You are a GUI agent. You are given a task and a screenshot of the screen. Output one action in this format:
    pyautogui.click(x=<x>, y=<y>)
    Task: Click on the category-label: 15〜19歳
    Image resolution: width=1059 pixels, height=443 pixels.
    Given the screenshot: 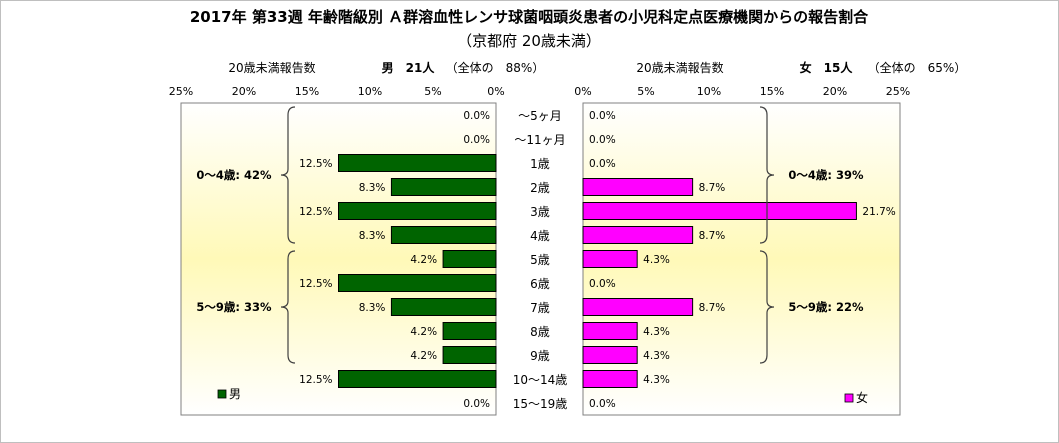 What is the action you would take?
    pyautogui.click(x=540, y=404)
    